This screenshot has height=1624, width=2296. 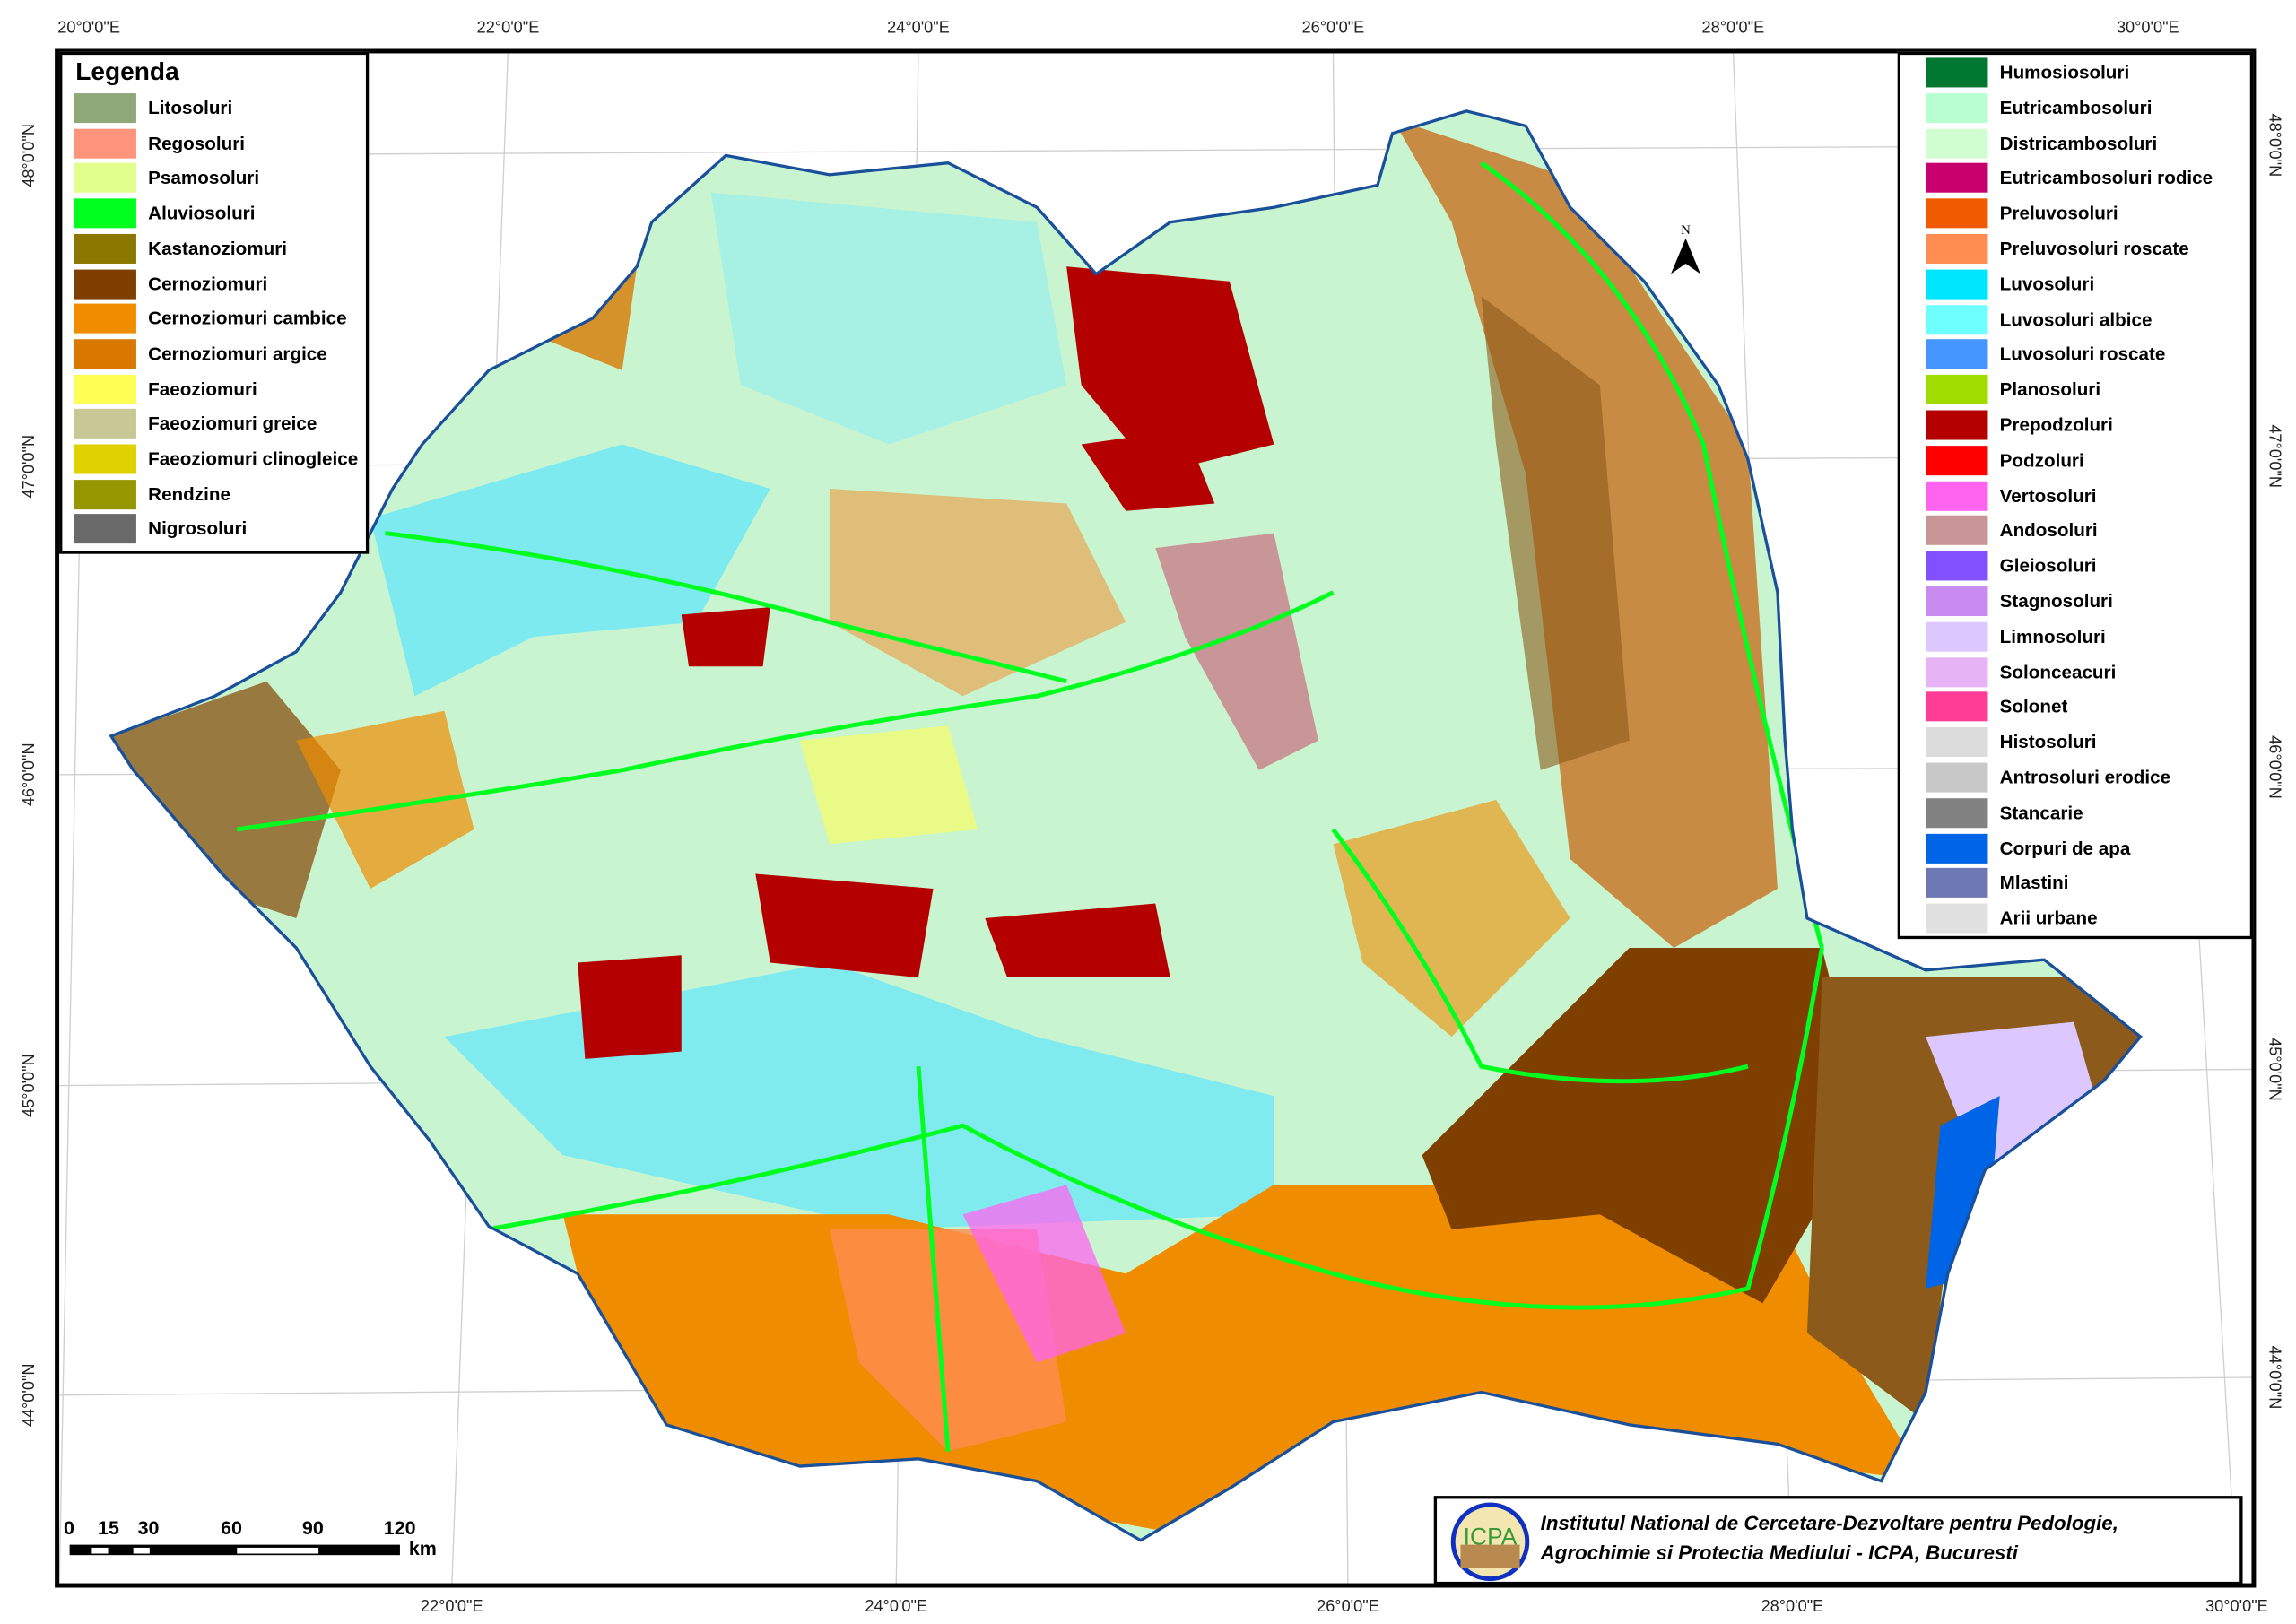 I want to click on legend-item: Preluvosoluri, so click(x=2022, y=213).